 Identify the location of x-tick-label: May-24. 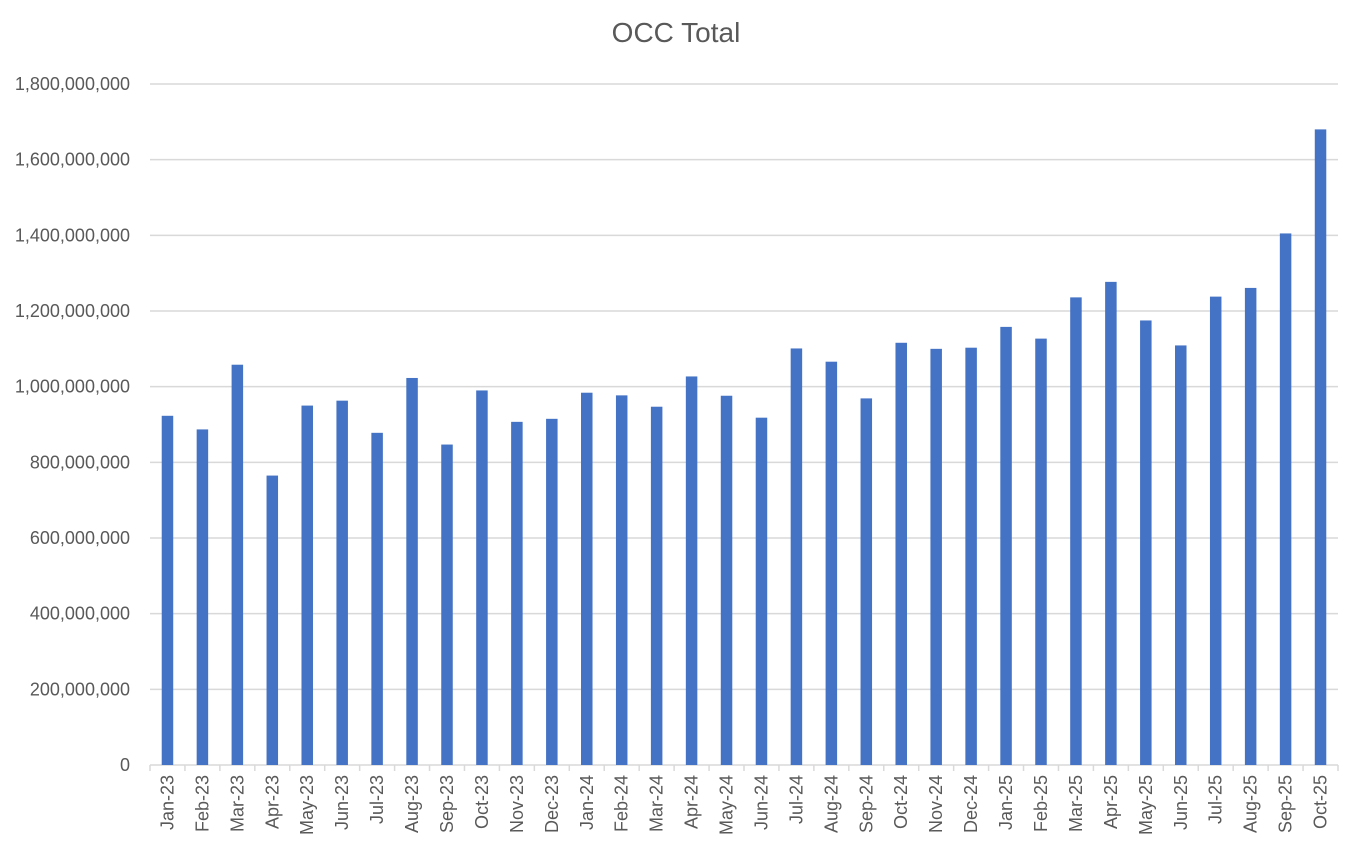
(727, 805).